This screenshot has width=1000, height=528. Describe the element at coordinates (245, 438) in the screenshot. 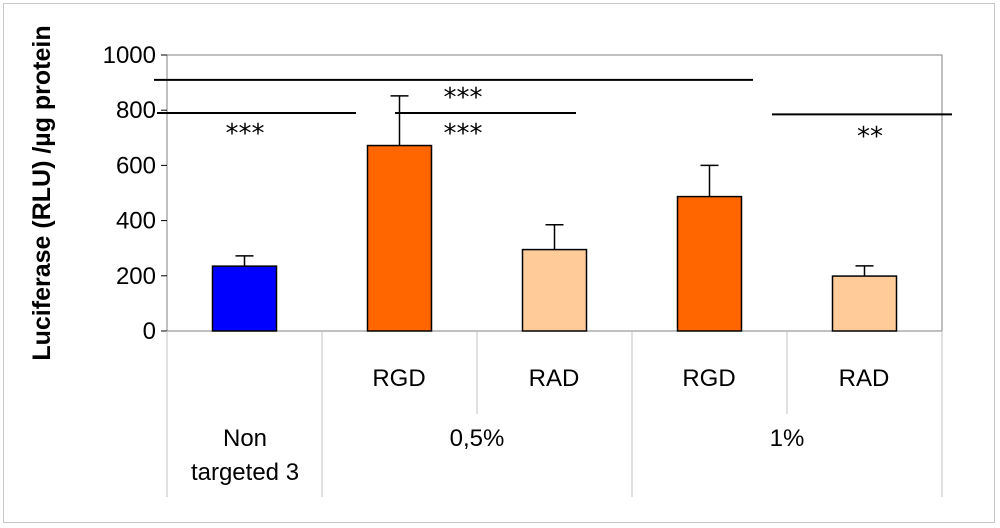

I see `group-label-non-targeted-line1: Non` at that location.